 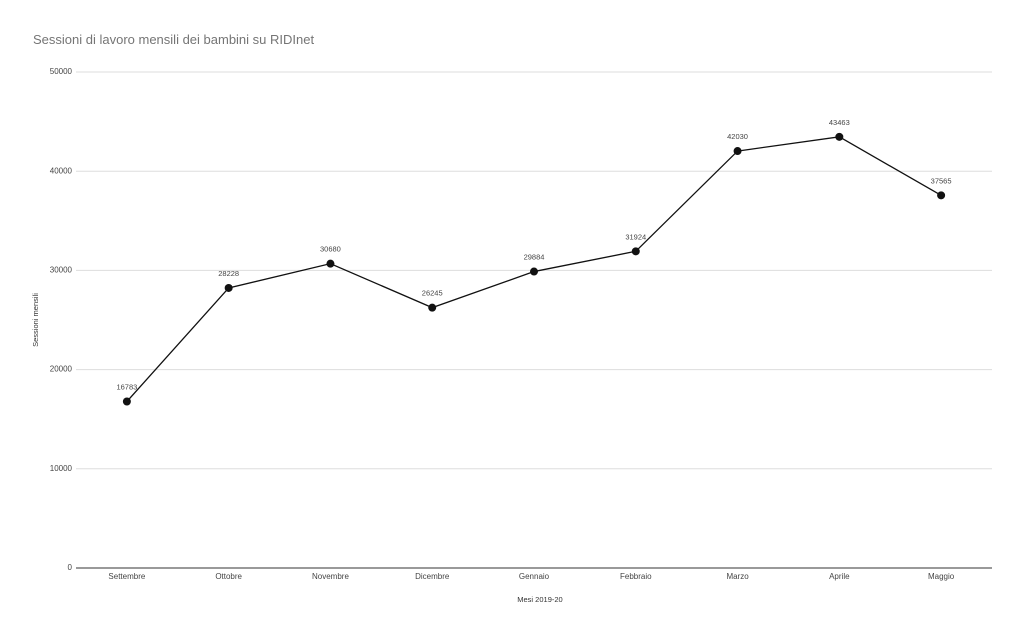 I want to click on x-tick-label: Marzo, so click(x=737, y=576).